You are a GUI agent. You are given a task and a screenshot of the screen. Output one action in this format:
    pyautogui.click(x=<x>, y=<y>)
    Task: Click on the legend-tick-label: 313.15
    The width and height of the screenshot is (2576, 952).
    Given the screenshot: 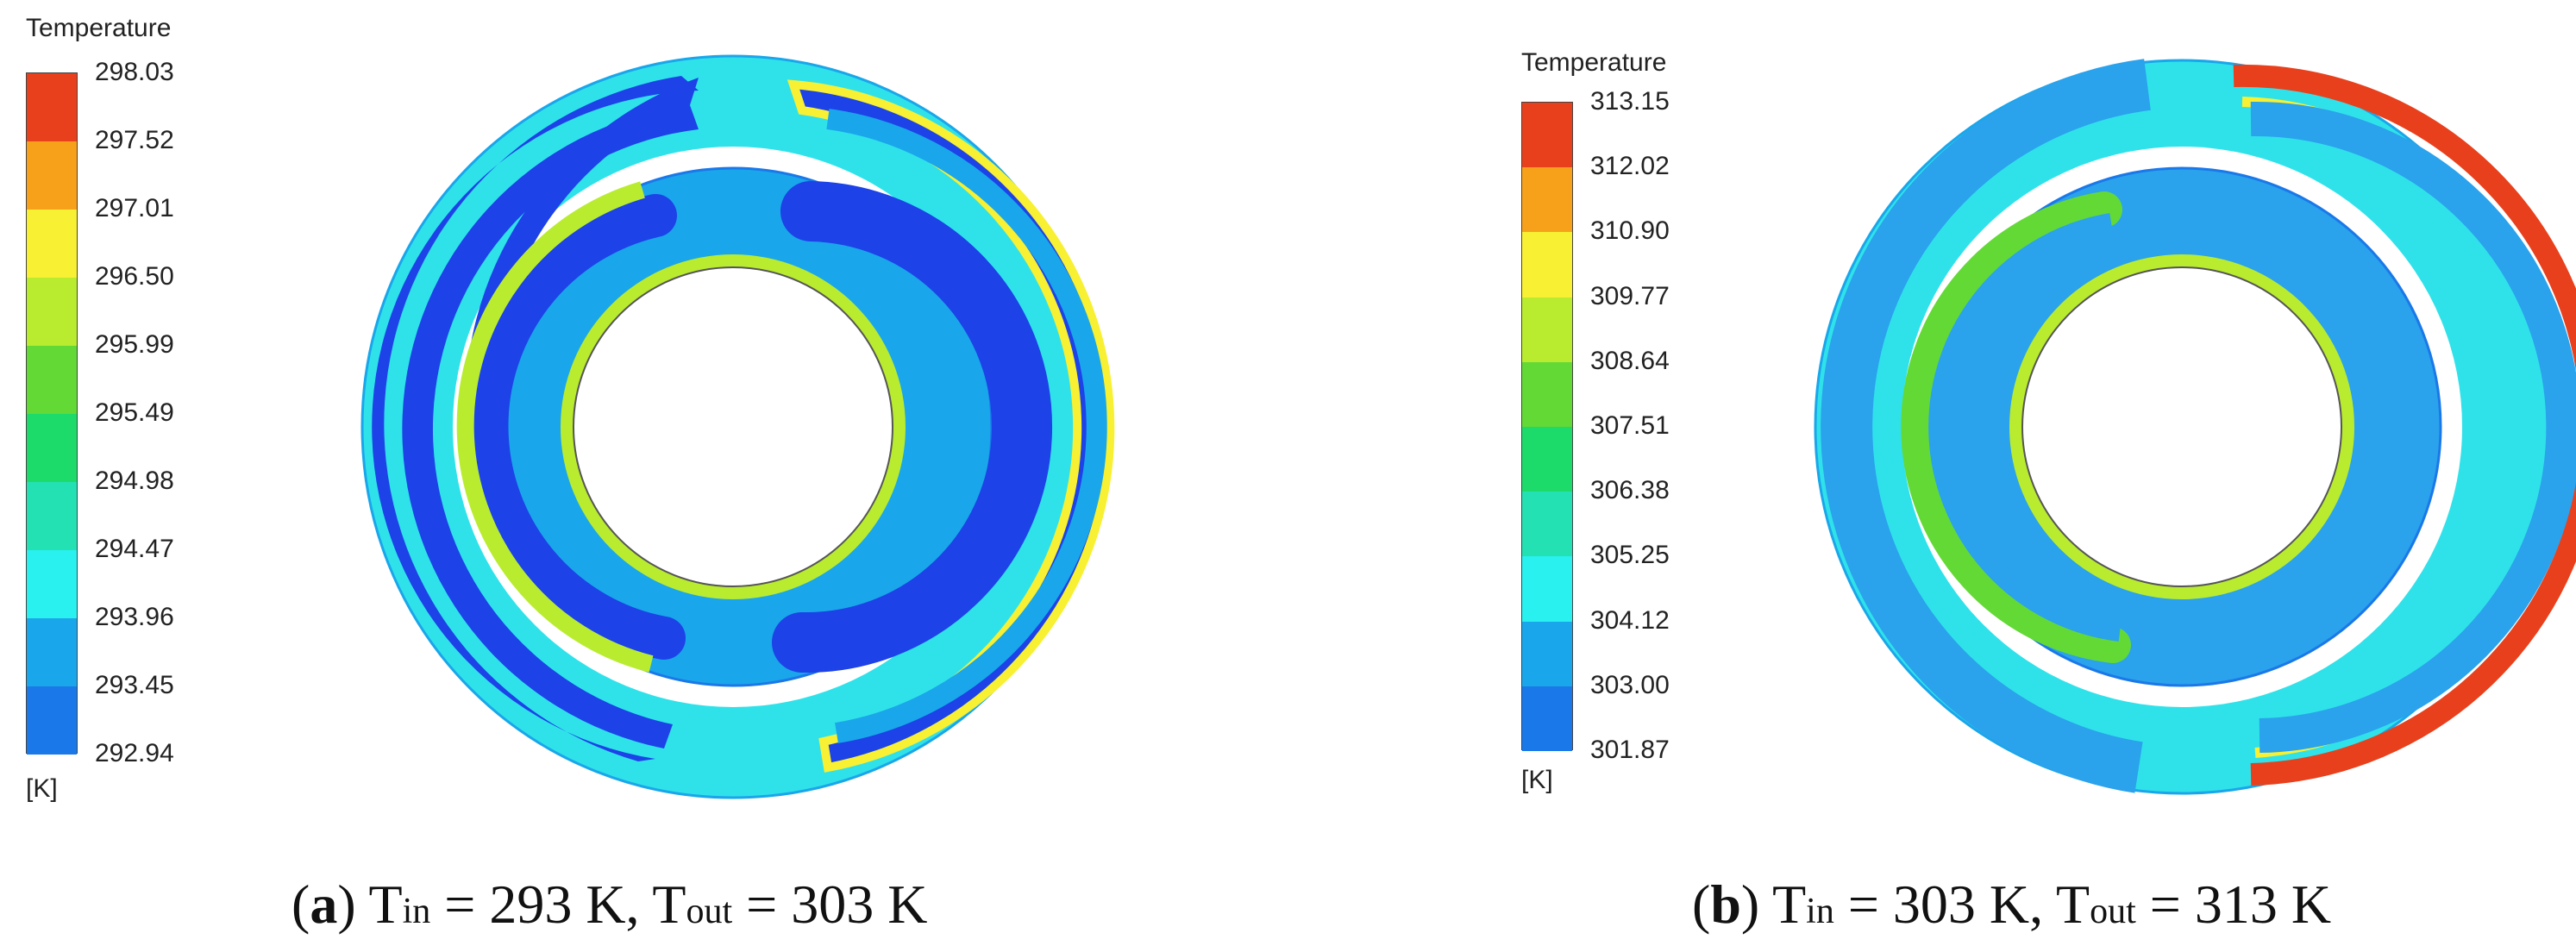 What is the action you would take?
    pyautogui.click(x=1630, y=102)
    